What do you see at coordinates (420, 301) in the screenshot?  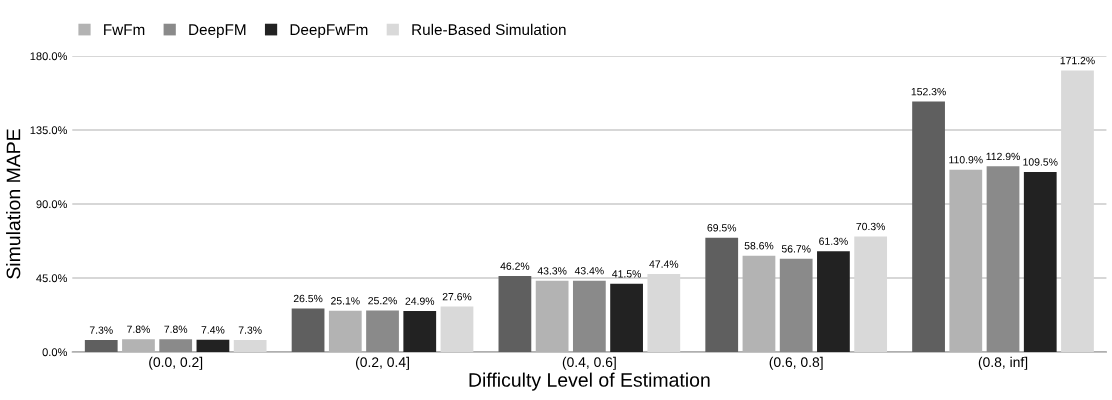 I see `data-label: 24.9%` at bounding box center [420, 301].